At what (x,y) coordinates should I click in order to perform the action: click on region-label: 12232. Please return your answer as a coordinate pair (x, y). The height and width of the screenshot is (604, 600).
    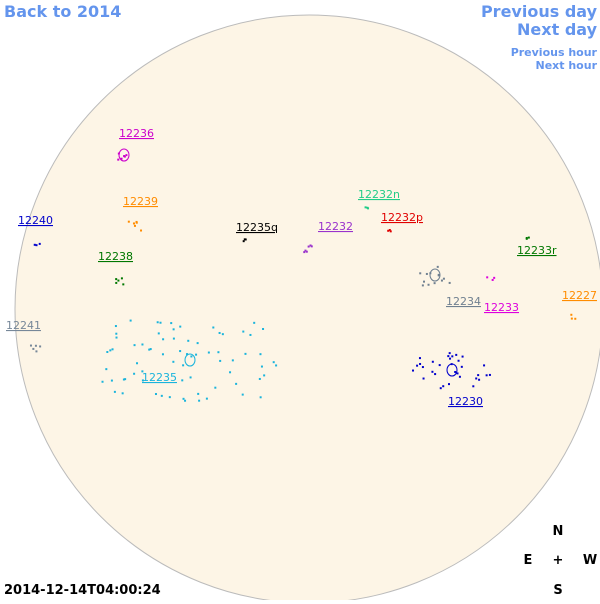
    Looking at the image, I should click on (335, 226).